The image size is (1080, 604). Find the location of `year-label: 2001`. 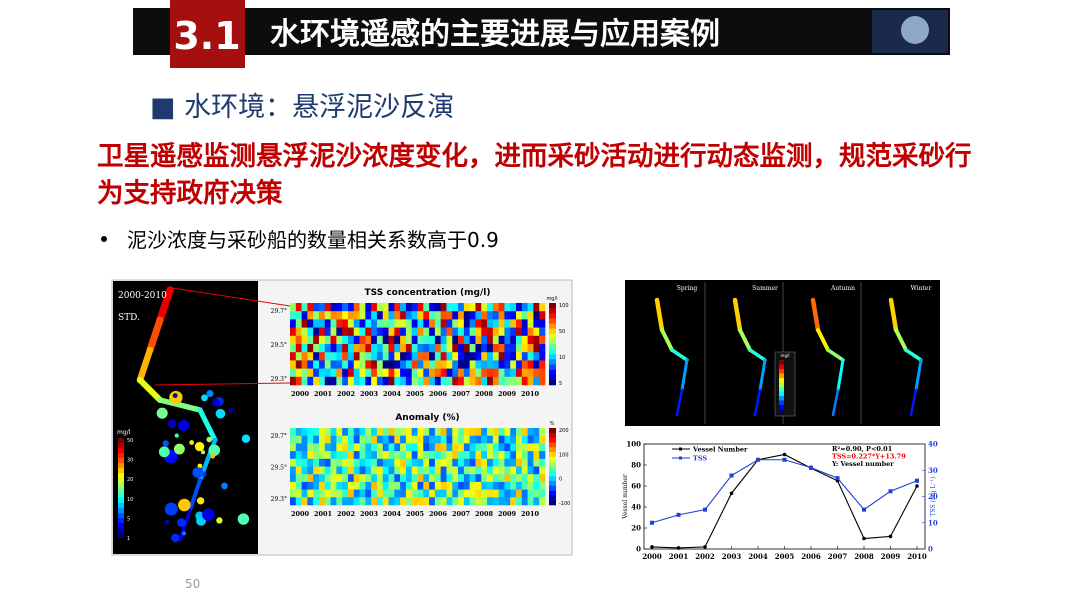

year-label: 2001 is located at coordinates (323, 514).